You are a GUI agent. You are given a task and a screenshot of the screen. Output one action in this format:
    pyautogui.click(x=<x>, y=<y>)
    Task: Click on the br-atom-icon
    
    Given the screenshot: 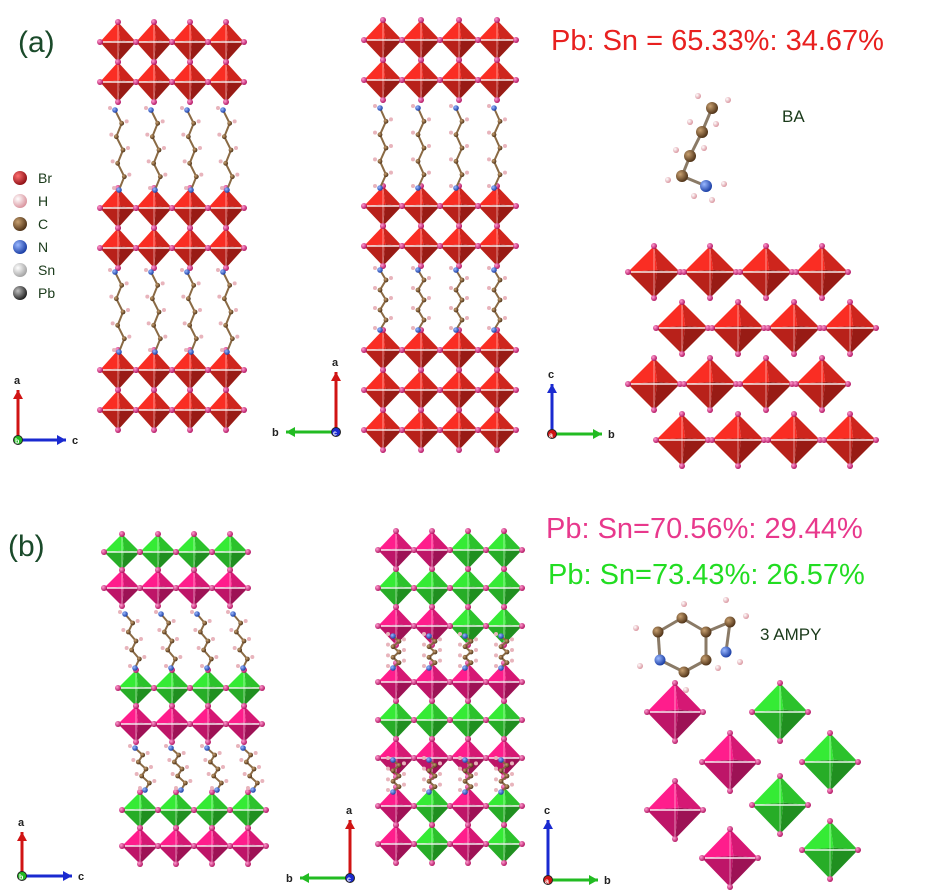 What is the action you would take?
    pyautogui.click(x=20, y=178)
    